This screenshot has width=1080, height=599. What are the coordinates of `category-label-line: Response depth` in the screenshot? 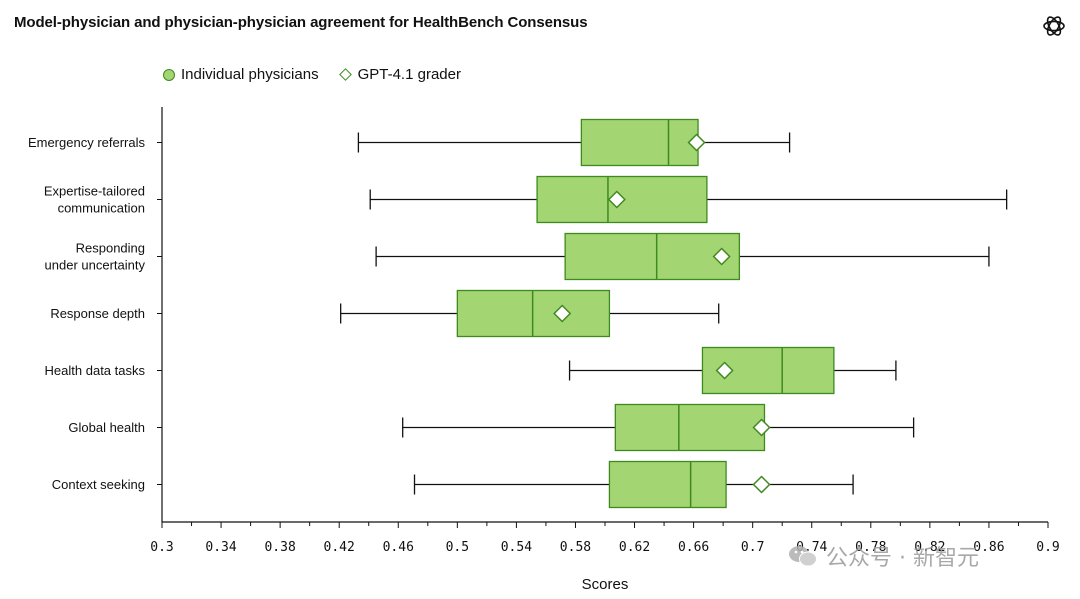 It's located at (97, 313).